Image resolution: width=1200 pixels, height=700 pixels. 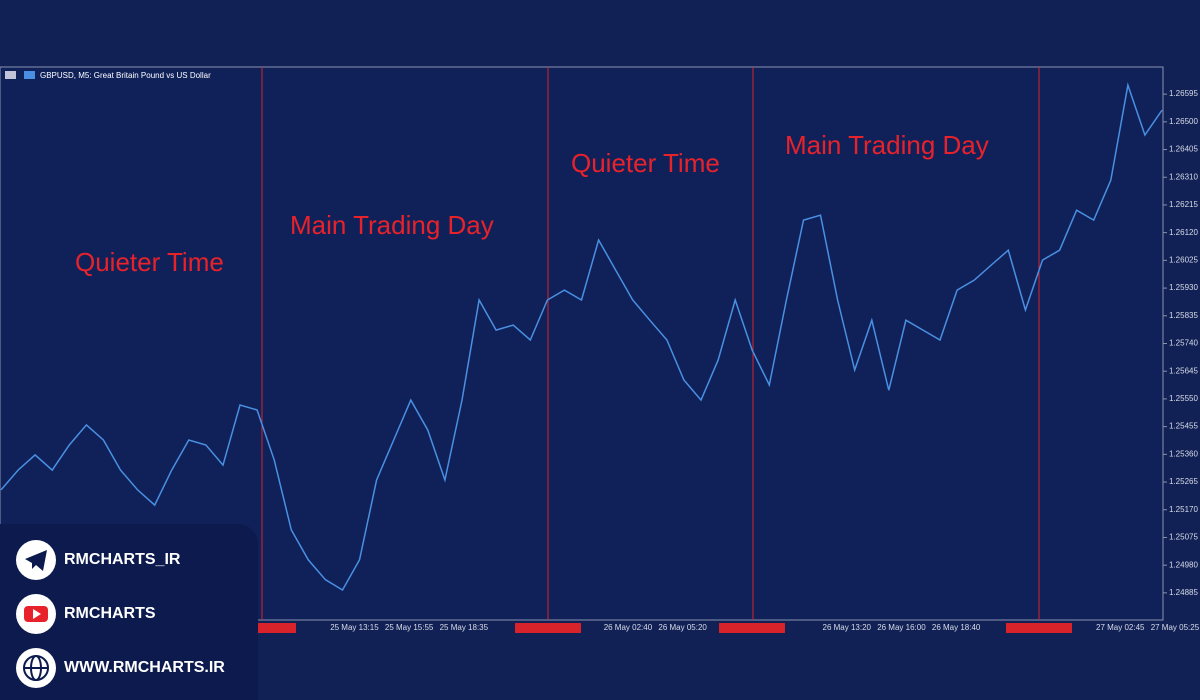 What do you see at coordinates (36, 560) in the screenshot?
I see `telegram-glyph` at bounding box center [36, 560].